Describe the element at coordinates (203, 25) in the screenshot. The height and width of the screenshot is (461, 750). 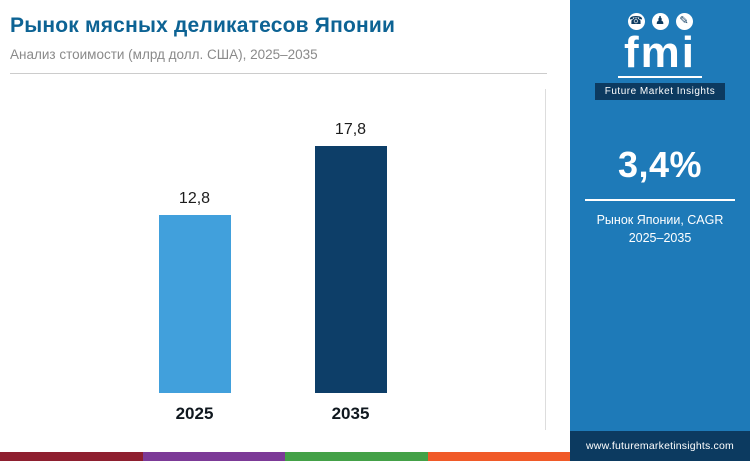
I see `page-title: Рынок мясных деликатесов Японии` at that location.